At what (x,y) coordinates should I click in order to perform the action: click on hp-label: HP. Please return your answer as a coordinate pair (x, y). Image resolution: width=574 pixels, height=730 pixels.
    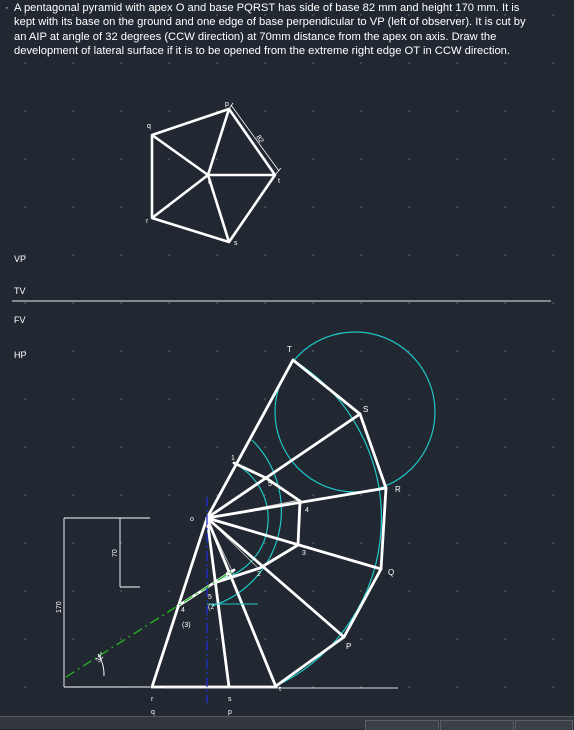
    Looking at the image, I should click on (20, 355).